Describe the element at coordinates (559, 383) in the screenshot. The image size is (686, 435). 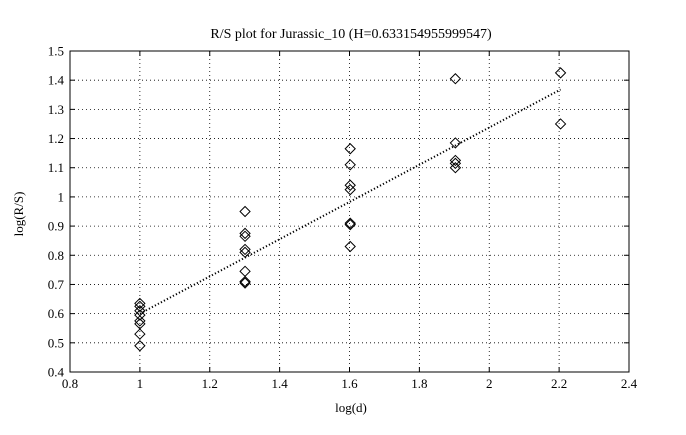
I see `x-tick-label: 2.2` at that location.